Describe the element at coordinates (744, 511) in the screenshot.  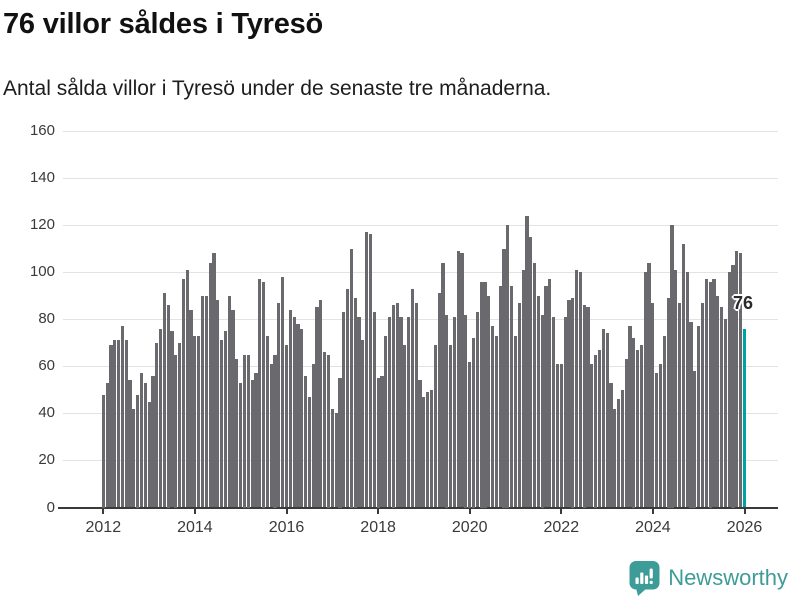
I see `x-tick-2026` at that location.